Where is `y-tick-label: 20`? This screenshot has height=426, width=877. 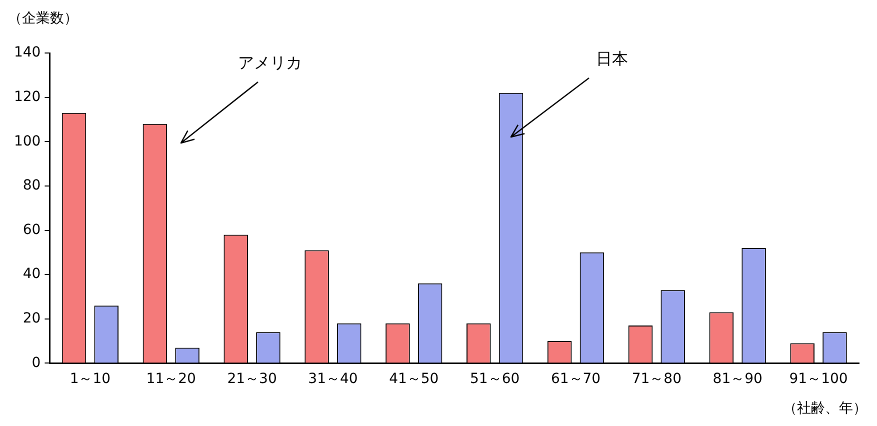
y-tick-label: 20 is located at coordinates (31, 318).